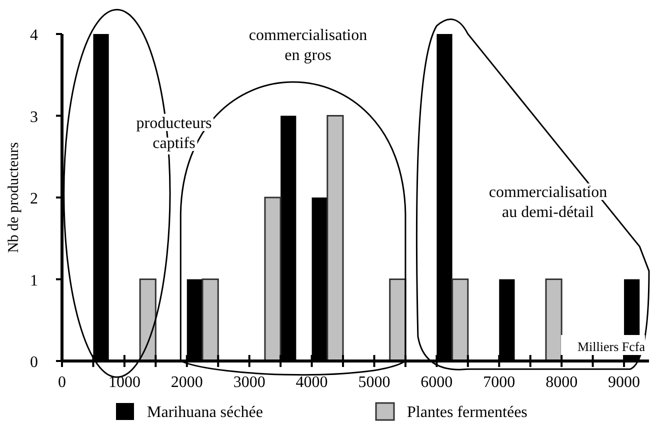 Image resolution: width=652 pixels, height=430 pixels. Describe the element at coordinates (374, 382) in the screenshot. I see `x-tick-label: 5000` at that location.